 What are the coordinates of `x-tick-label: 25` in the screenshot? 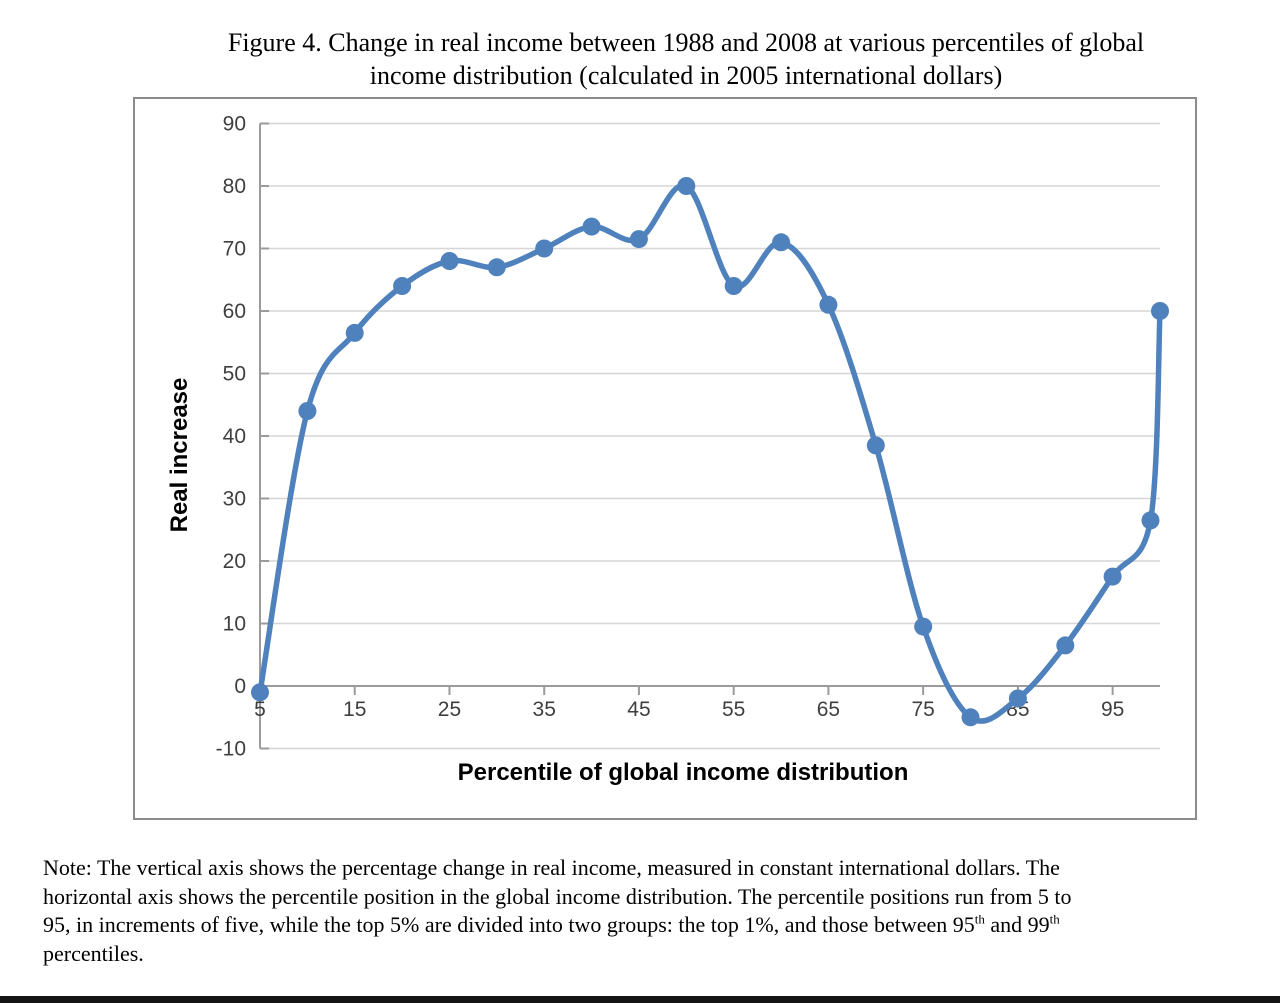 It's located at (449, 709).